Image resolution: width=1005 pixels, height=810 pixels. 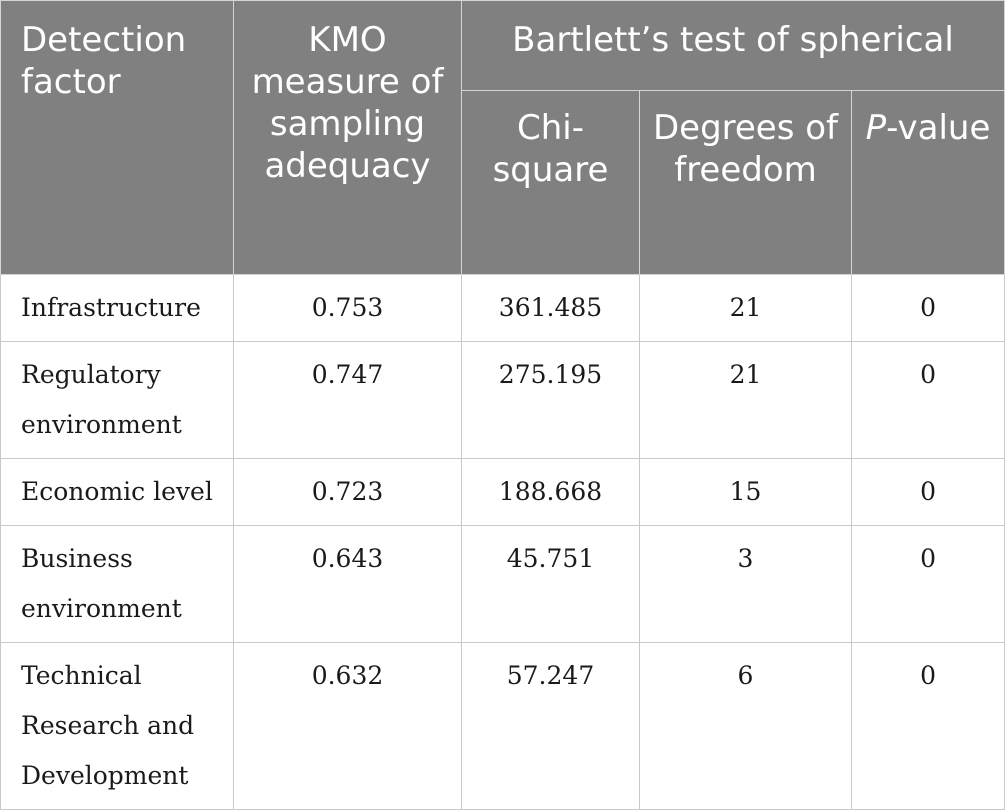 I want to click on header-p-letter: P, so click(x=876, y=128).